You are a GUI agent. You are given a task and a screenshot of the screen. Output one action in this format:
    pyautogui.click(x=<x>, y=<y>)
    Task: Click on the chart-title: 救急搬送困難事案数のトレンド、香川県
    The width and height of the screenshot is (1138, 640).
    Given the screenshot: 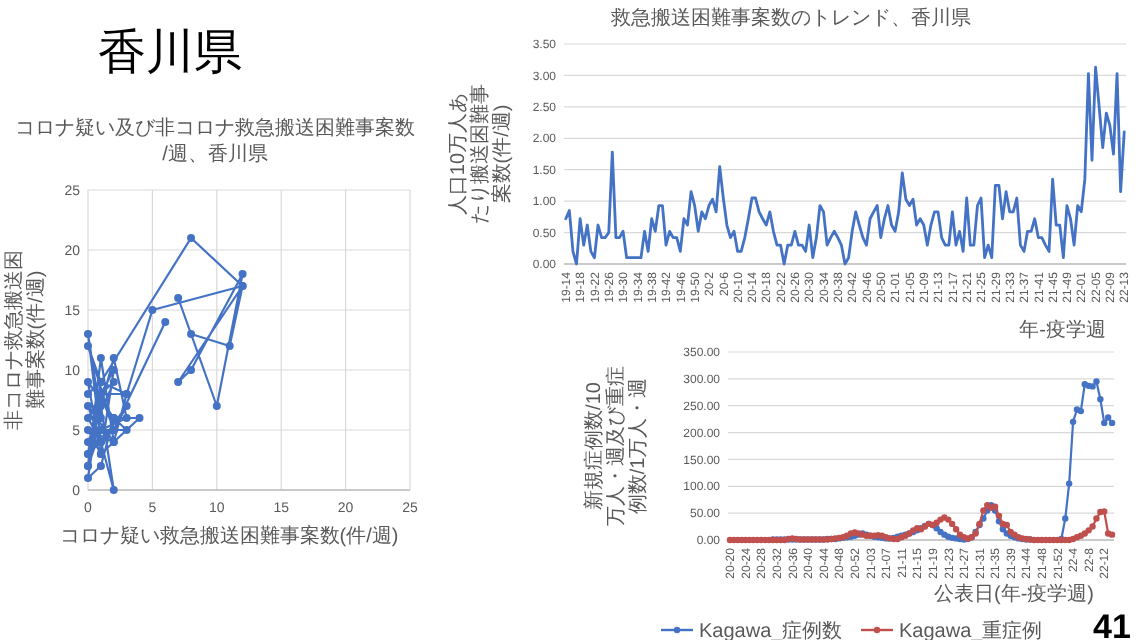 What is the action you would take?
    pyautogui.click(x=790, y=18)
    